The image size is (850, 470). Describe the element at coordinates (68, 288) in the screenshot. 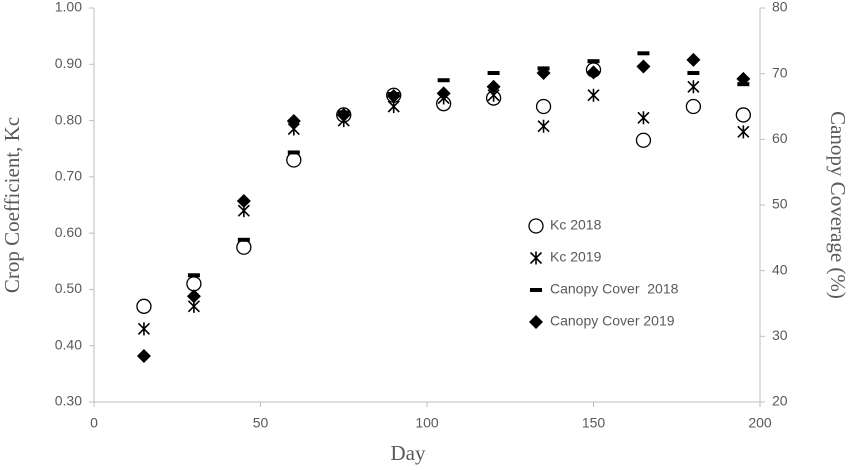

I see `y-tick-label: 0.50` at that location.